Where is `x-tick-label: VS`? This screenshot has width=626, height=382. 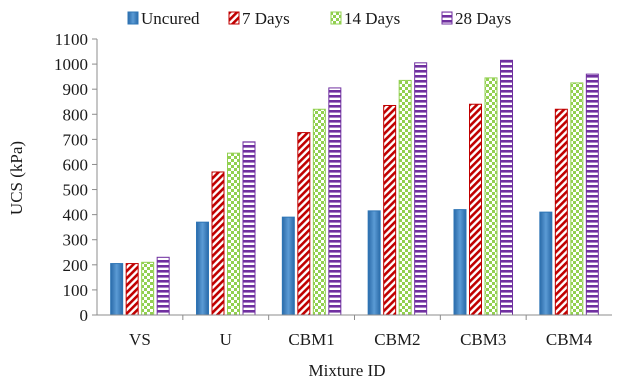
x-tick-label: VS is located at coordinates (140, 339).